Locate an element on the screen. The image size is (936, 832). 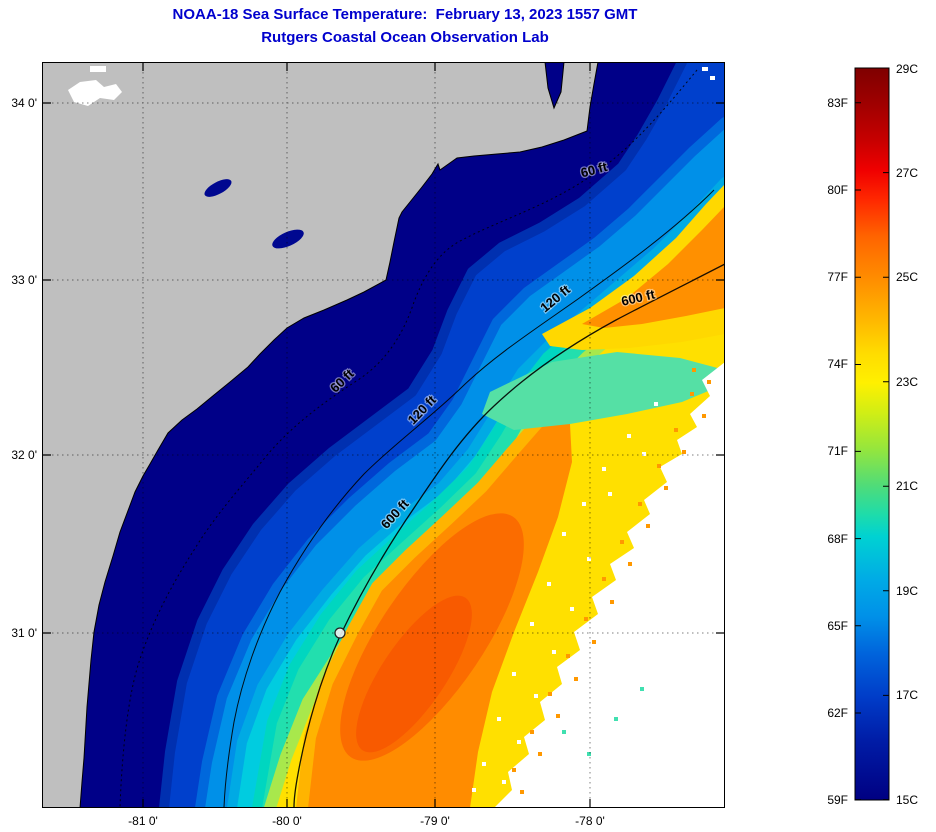
cbar-c-21: 21C is located at coordinates (907, 486).